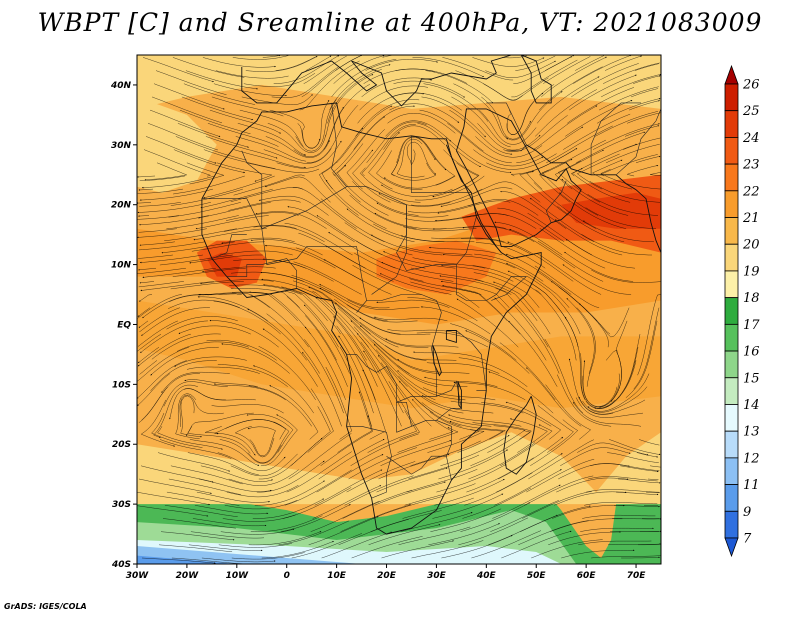 This screenshot has width=800, height=618. I want to click on colorbar-label: 16, so click(751, 352).